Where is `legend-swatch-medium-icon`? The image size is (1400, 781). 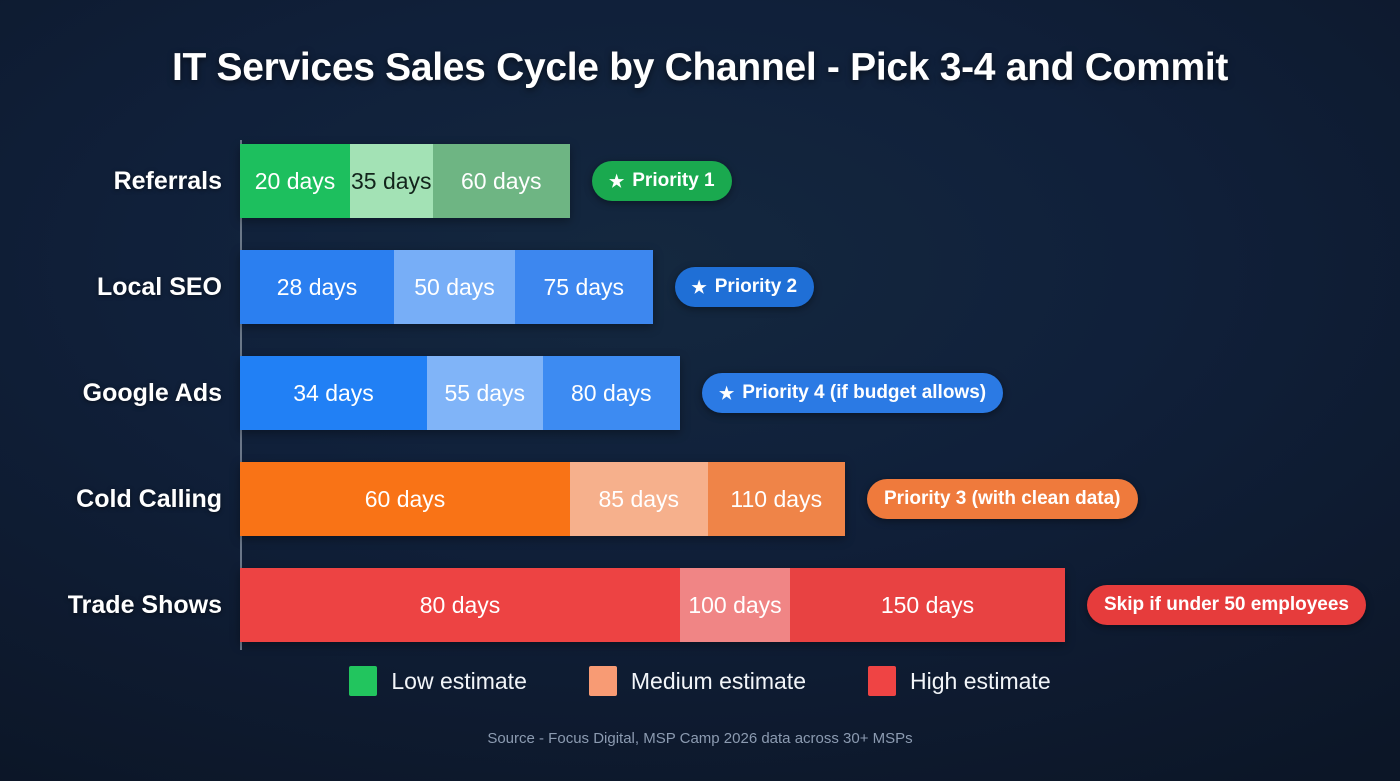 legend-swatch-medium-icon is located at coordinates (602, 681).